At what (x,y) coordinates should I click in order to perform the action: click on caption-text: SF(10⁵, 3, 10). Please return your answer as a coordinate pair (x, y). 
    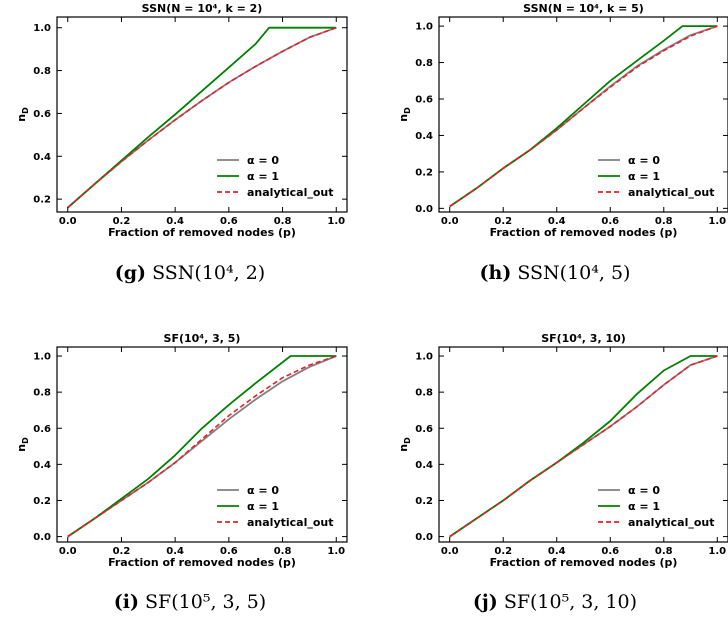
    Looking at the image, I should click on (567, 602).